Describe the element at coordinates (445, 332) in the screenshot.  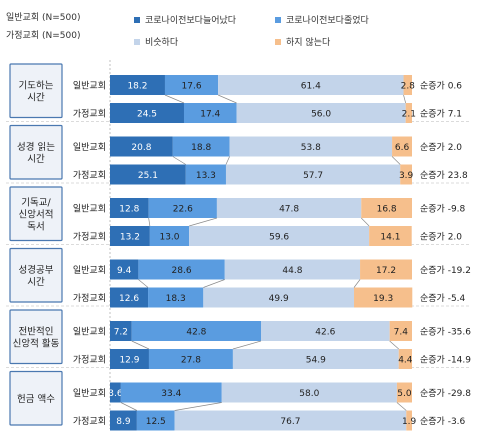
I see `net-change-label: 순증가 -35.6` at that location.